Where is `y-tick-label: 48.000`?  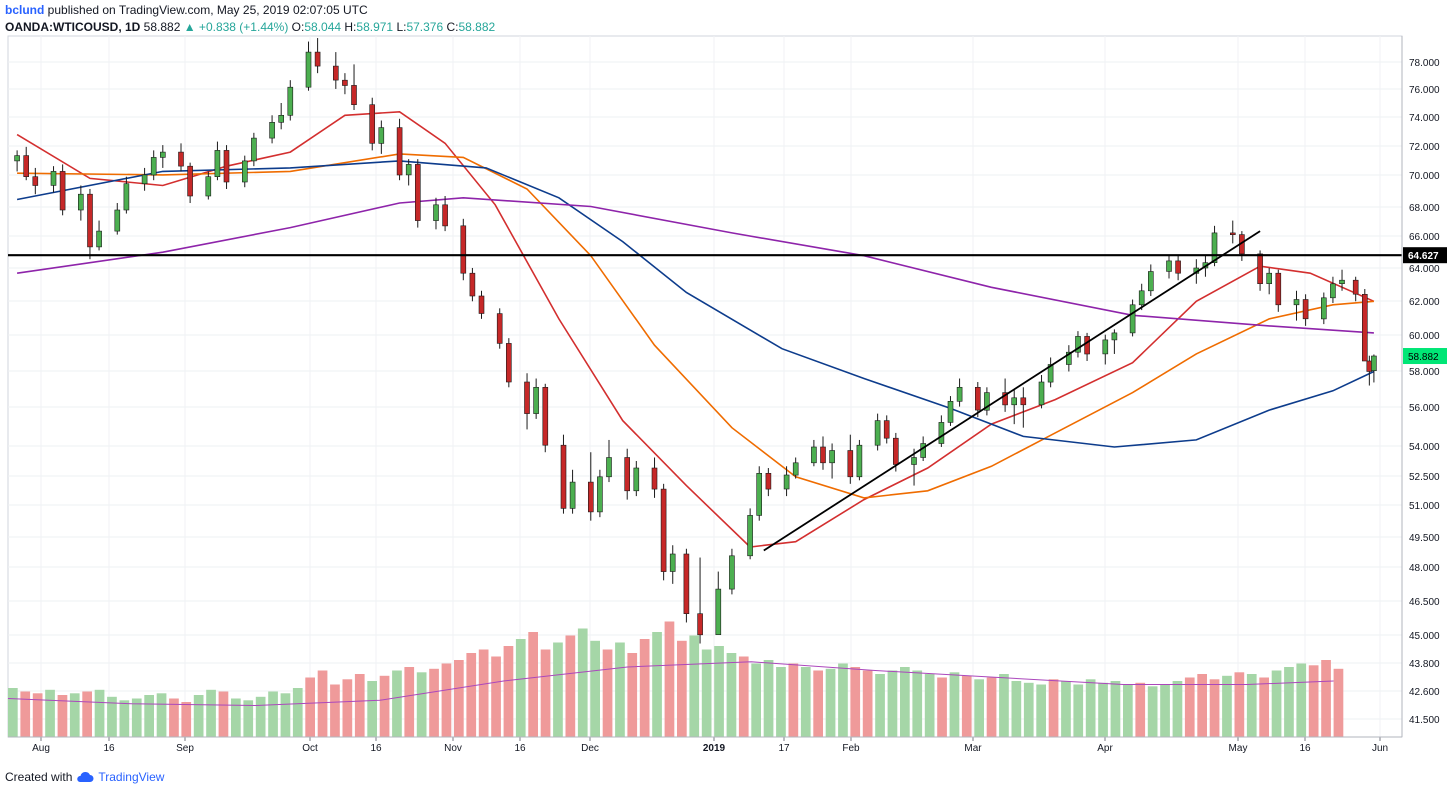 y-tick-label: 48.000 is located at coordinates (1424, 568).